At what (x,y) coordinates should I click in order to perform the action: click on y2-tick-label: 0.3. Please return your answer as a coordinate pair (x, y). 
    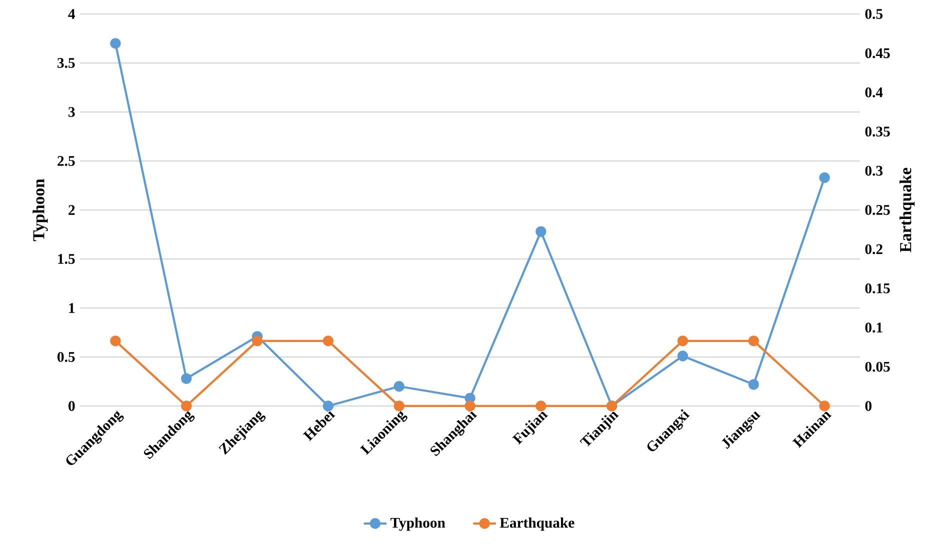
    Looking at the image, I should click on (874, 171).